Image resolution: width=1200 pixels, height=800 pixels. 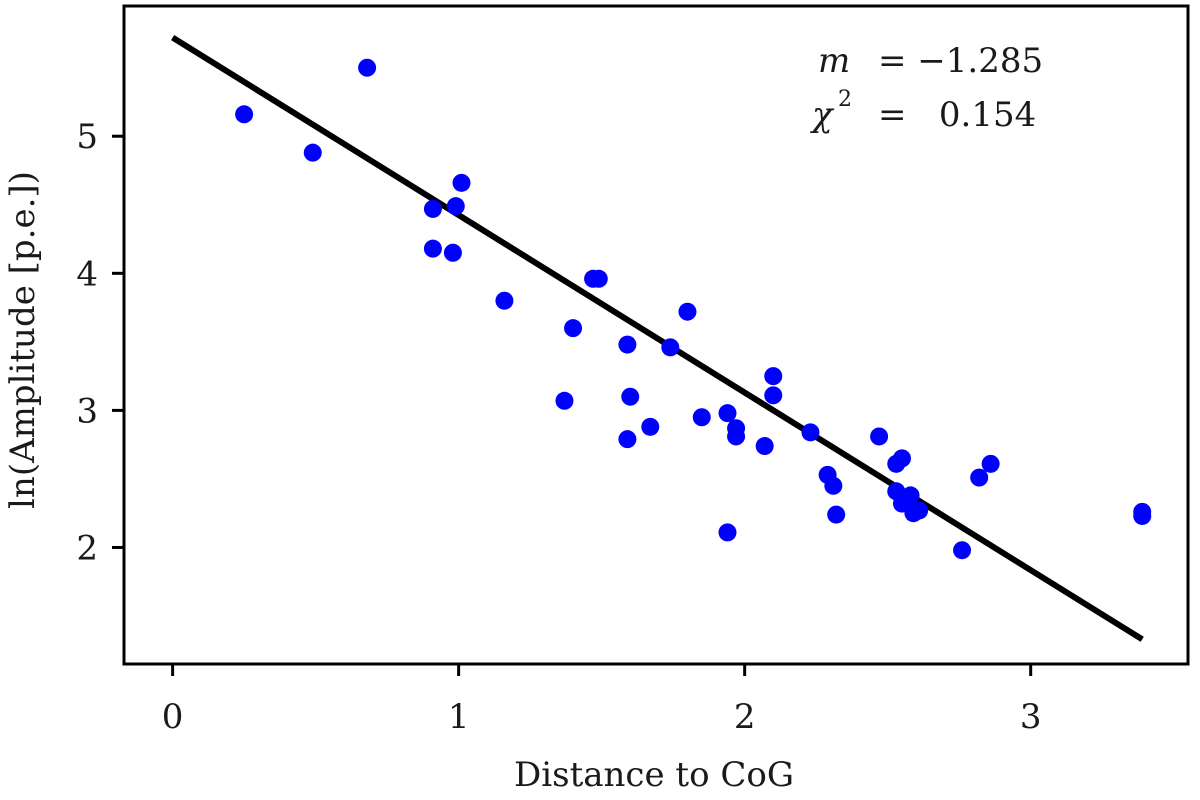 What do you see at coordinates (87, 137) in the screenshot?
I see `y-tick-label: 5` at bounding box center [87, 137].